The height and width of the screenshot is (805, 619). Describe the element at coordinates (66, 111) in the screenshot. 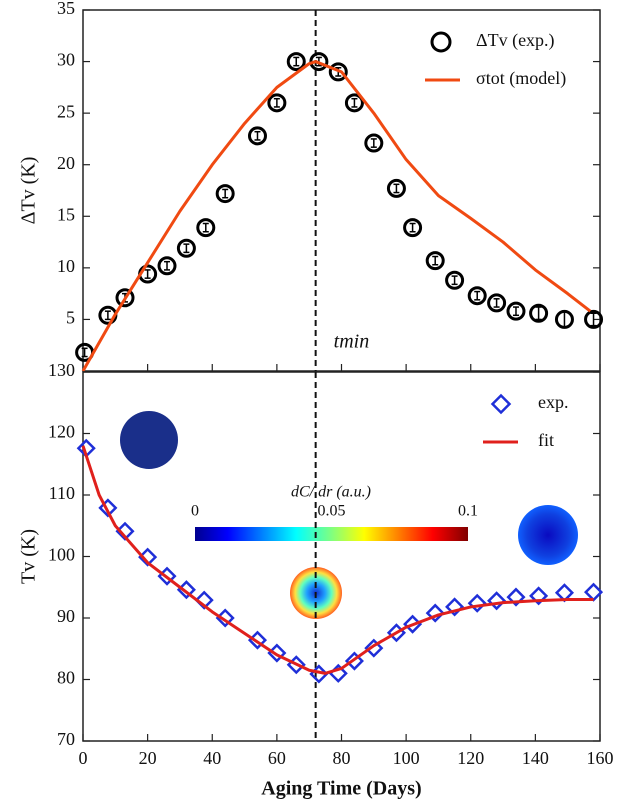

I see `y-tick-label: 25` at that location.